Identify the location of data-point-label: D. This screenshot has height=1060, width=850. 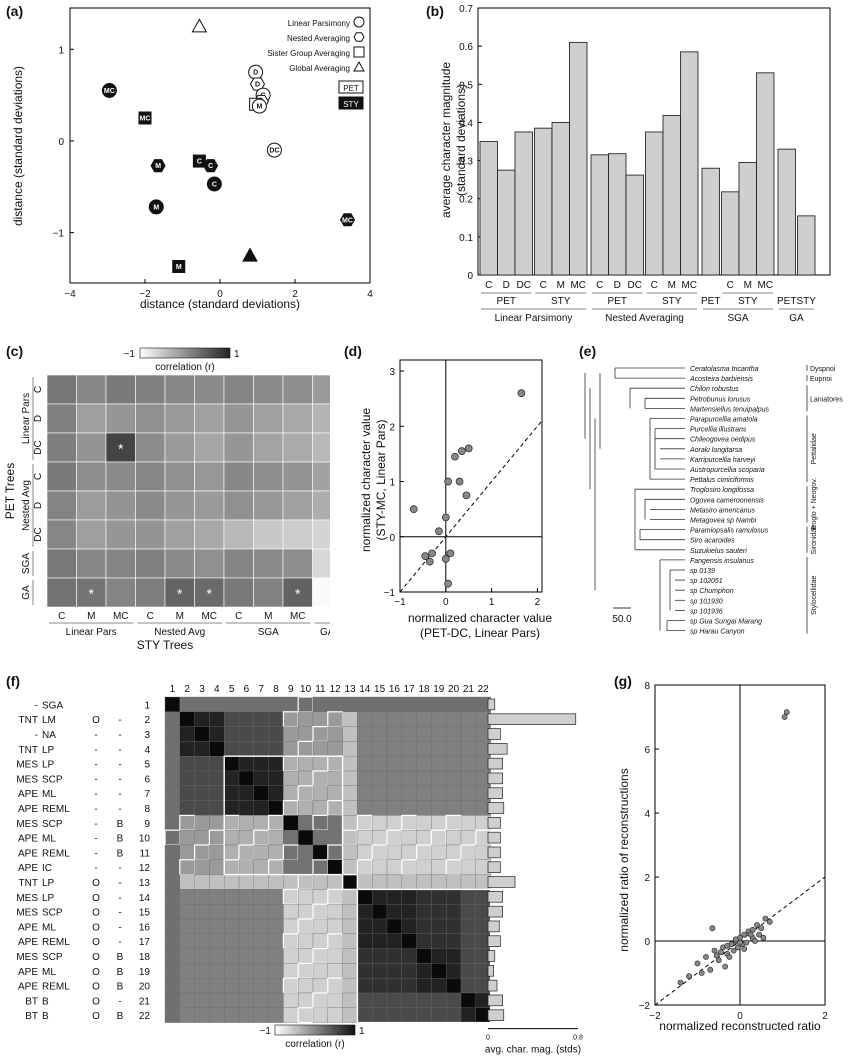
(257, 85).